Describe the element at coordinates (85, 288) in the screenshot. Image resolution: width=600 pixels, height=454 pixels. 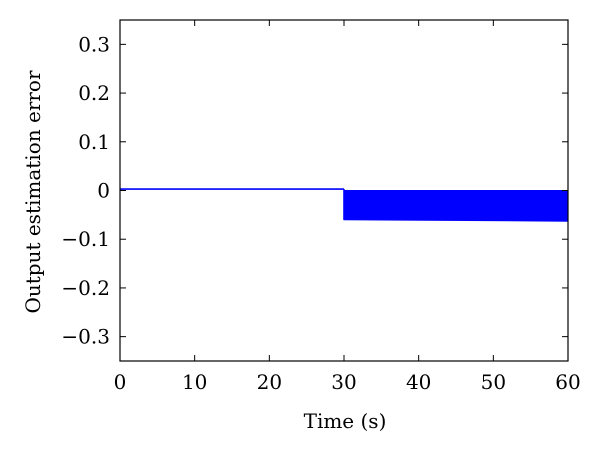
I see `y-tick-label: −0.2` at that location.